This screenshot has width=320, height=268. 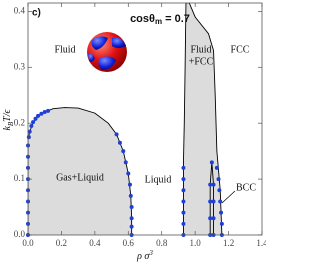 What do you see at coordinates (176, 19) in the screenshot?
I see `parameter-value: = 0.7` at bounding box center [176, 19].